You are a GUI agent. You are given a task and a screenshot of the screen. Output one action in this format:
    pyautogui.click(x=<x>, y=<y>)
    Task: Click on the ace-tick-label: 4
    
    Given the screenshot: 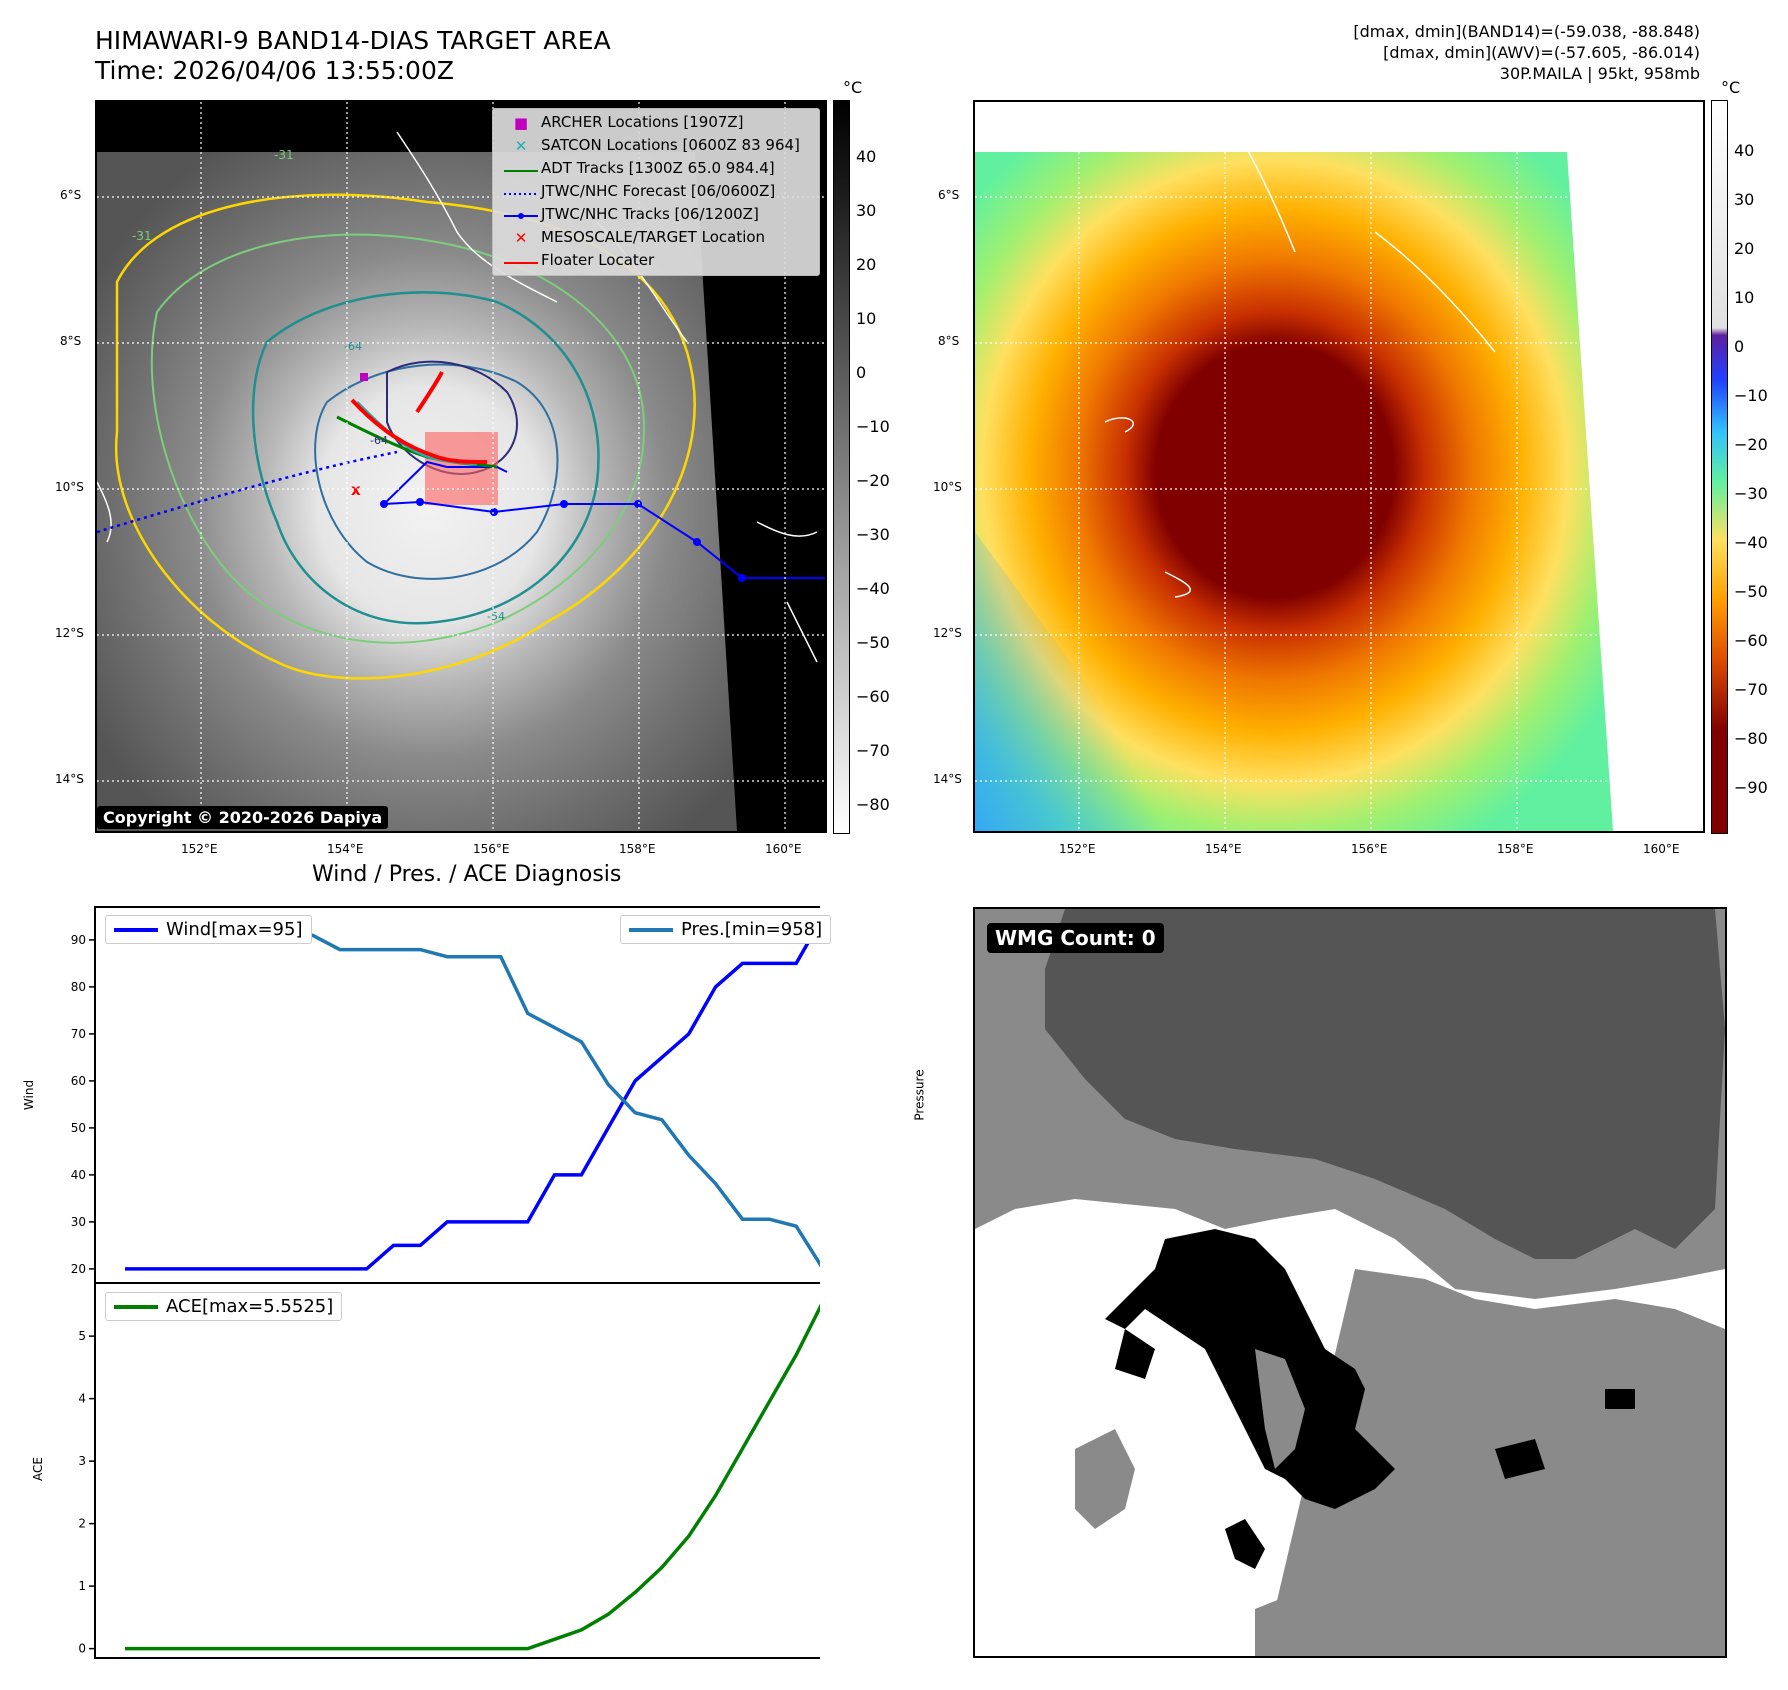 What is the action you would take?
    pyautogui.click(x=82, y=1399)
    